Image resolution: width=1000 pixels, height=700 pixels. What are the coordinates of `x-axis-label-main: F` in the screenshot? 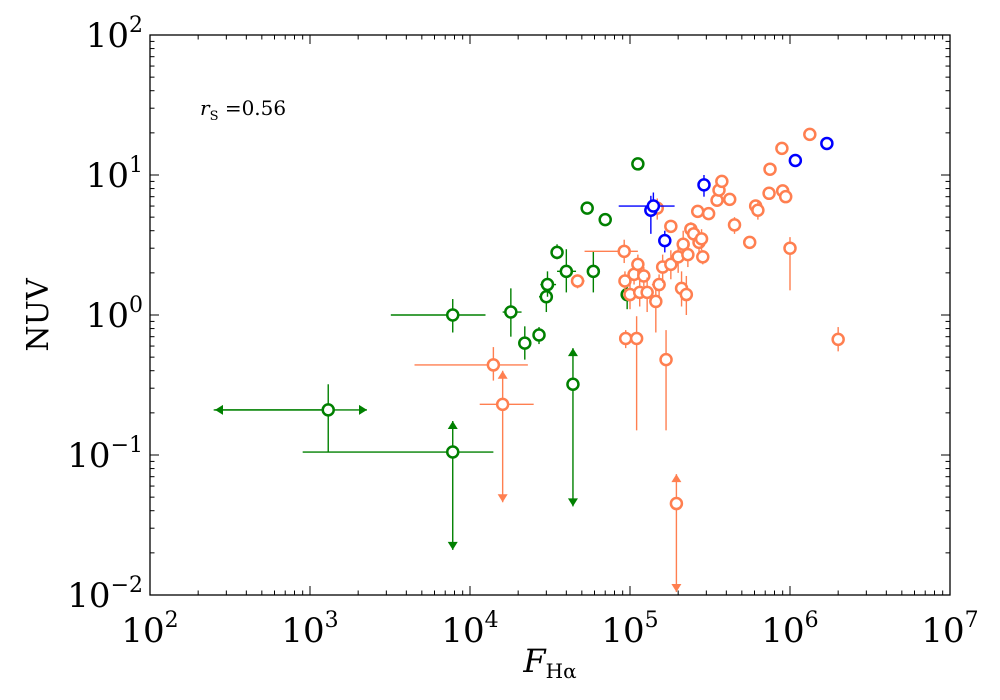 It's located at (534, 661).